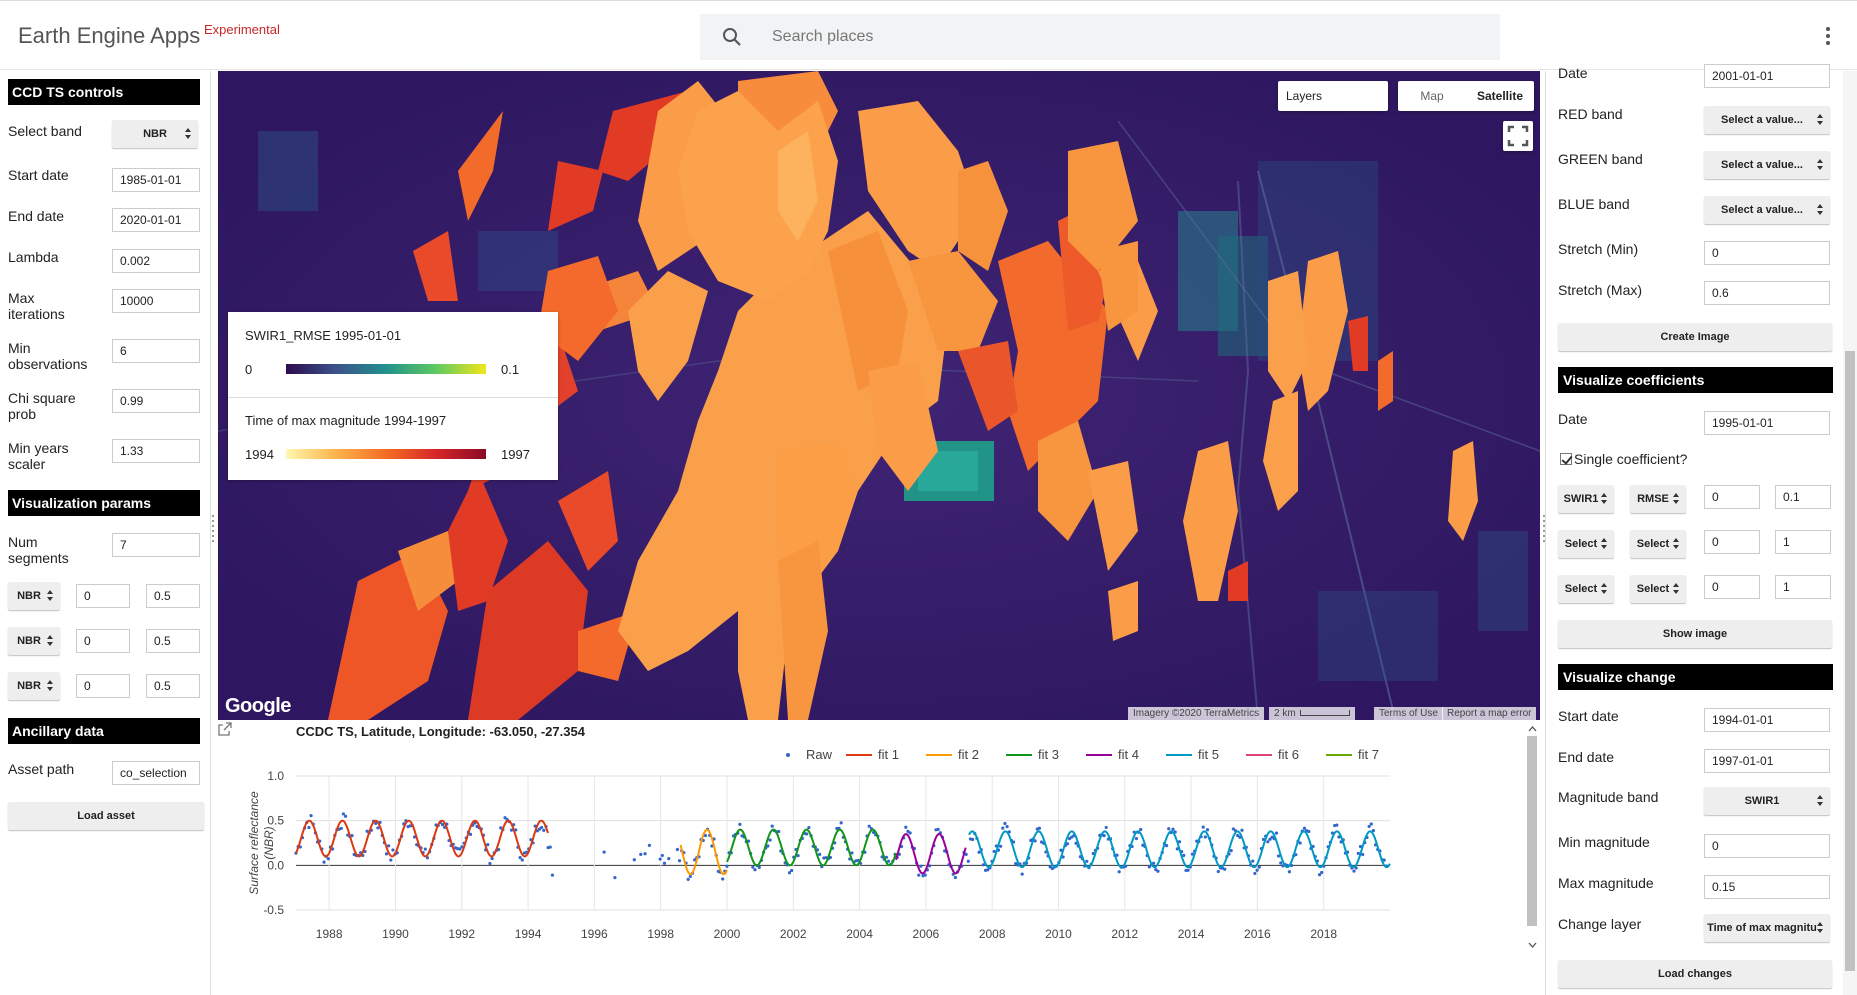  I want to click on chi-square-input: 0.99, so click(156, 401).